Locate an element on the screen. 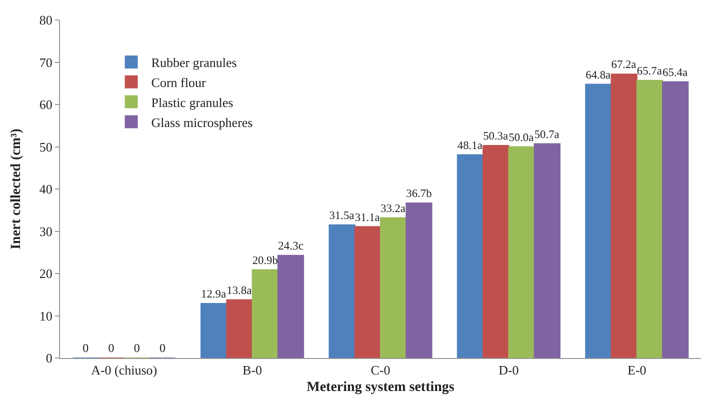 The image size is (711, 403). data-label: 13.8a is located at coordinates (239, 290).